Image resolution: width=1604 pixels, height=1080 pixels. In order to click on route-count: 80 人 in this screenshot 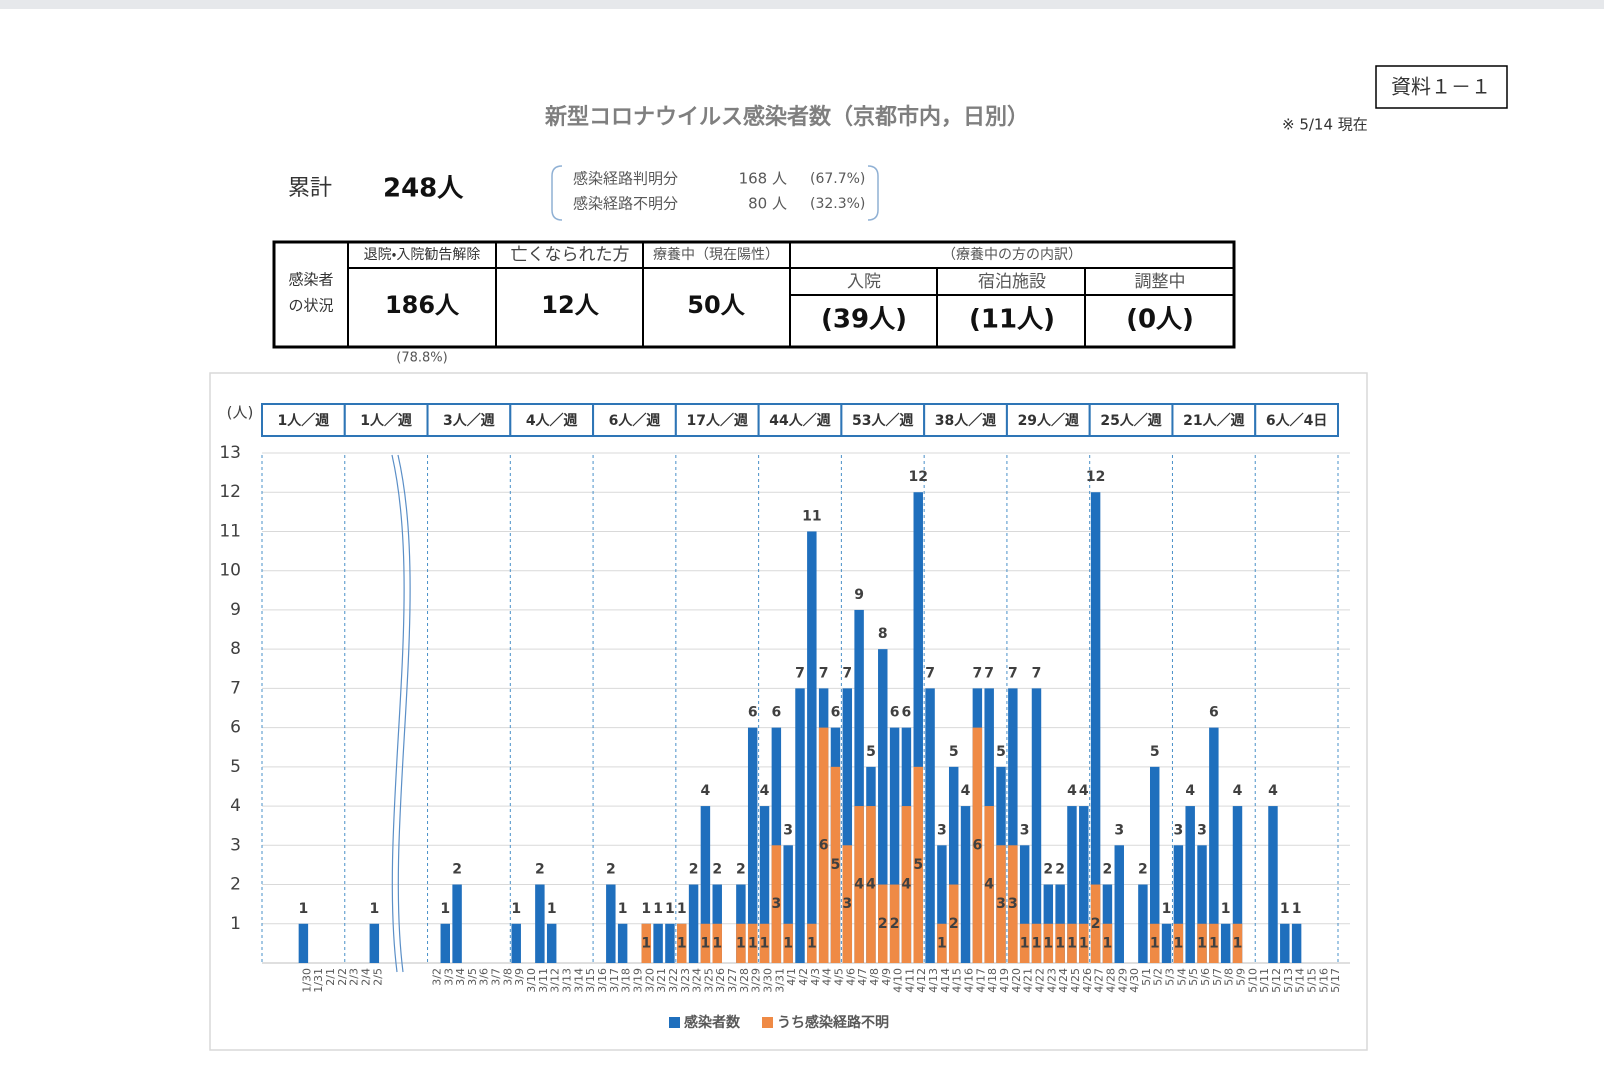, I will do `click(767, 204)`.